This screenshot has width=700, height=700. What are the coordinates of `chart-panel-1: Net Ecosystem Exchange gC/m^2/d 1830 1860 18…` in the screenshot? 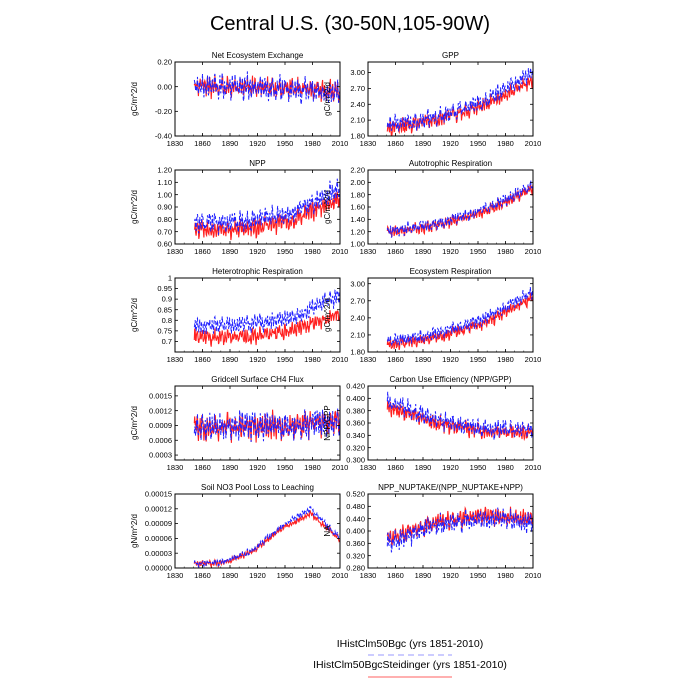 It's located at (239, 99).